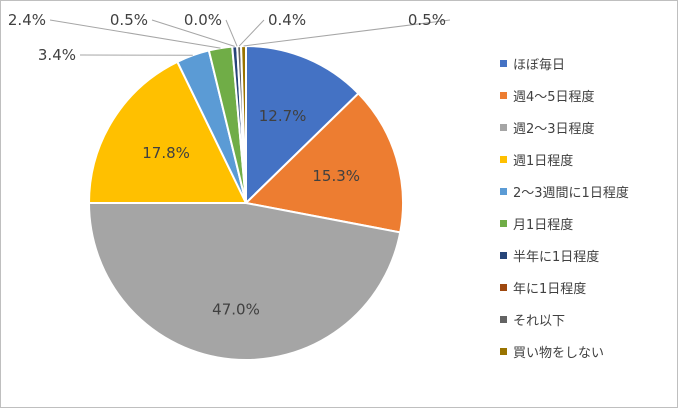  I want to click on legend-item-5: 月1日程度, so click(588, 223).